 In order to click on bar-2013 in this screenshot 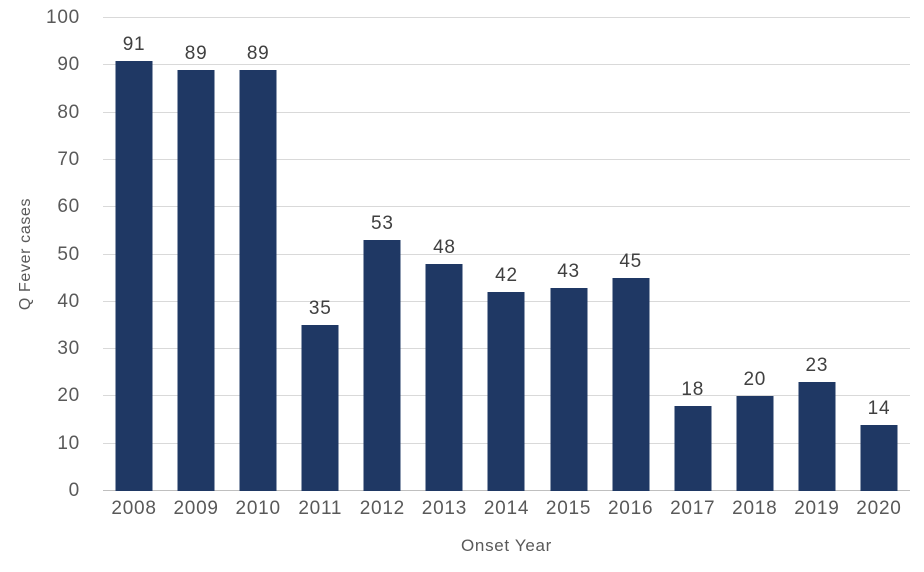, I will do `click(444, 377)`.